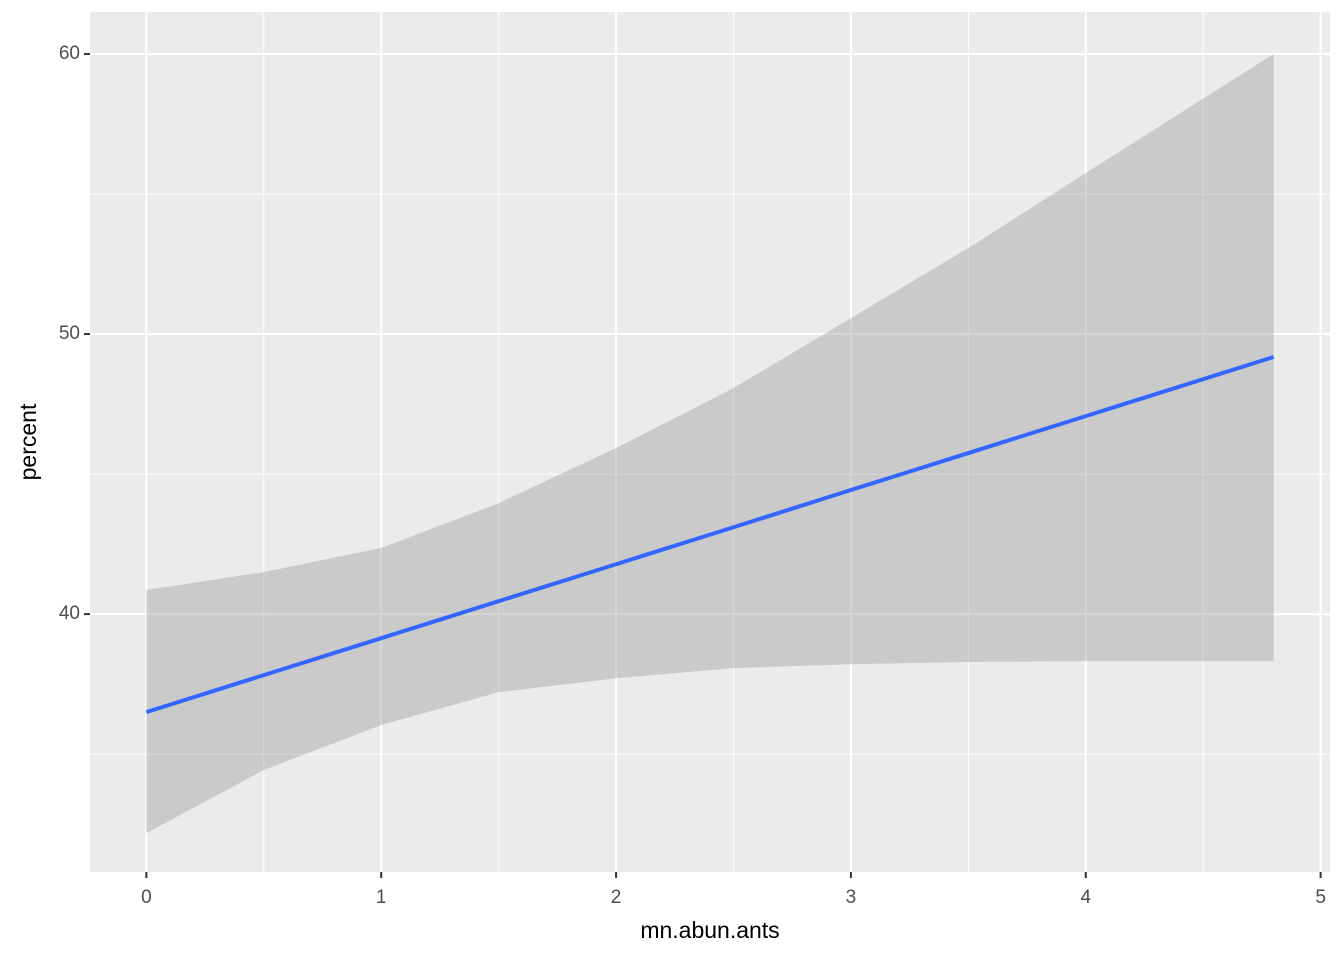  Describe the element at coordinates (1085, 897) in the screenshot. I see `x-tick-label: 4` at that location.